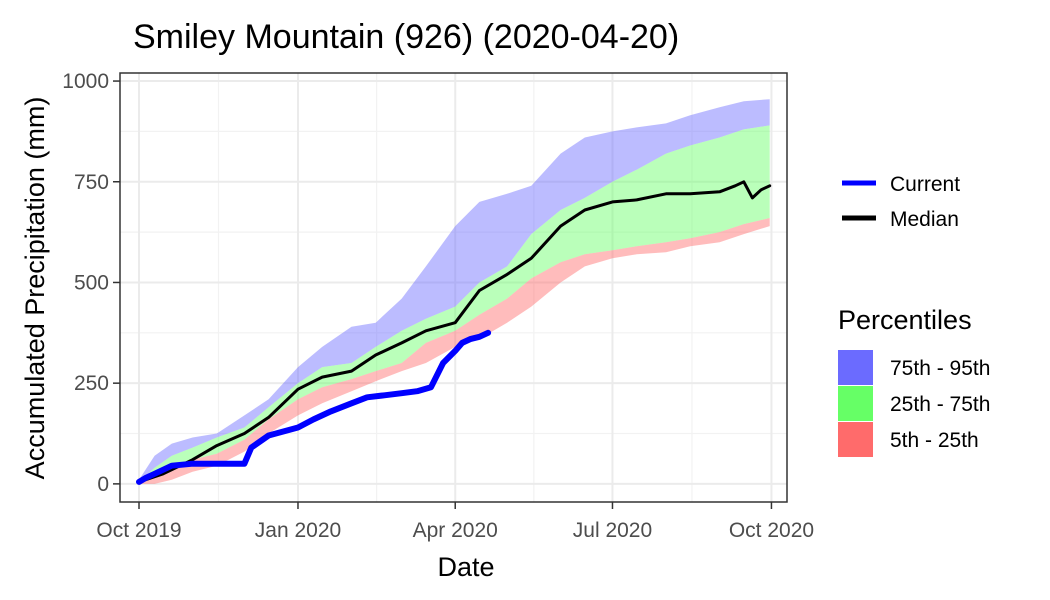 This screenshot has width=1050, height=600. I want to click on x-tick-label: Jan 2020, so click(298, 530).